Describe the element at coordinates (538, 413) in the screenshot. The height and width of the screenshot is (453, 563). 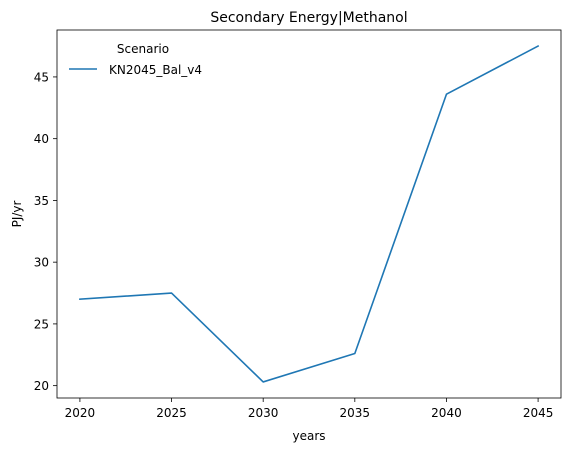
I see `x-tick-label: 2045` at that location.